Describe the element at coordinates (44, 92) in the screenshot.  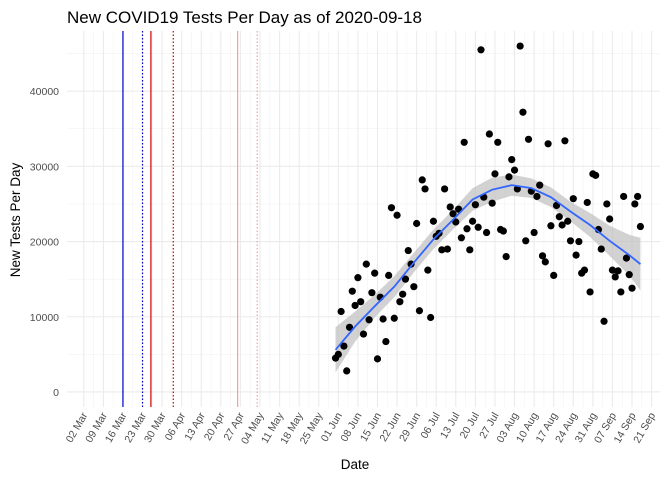
I see `y-tick-label: 40000` at that location.